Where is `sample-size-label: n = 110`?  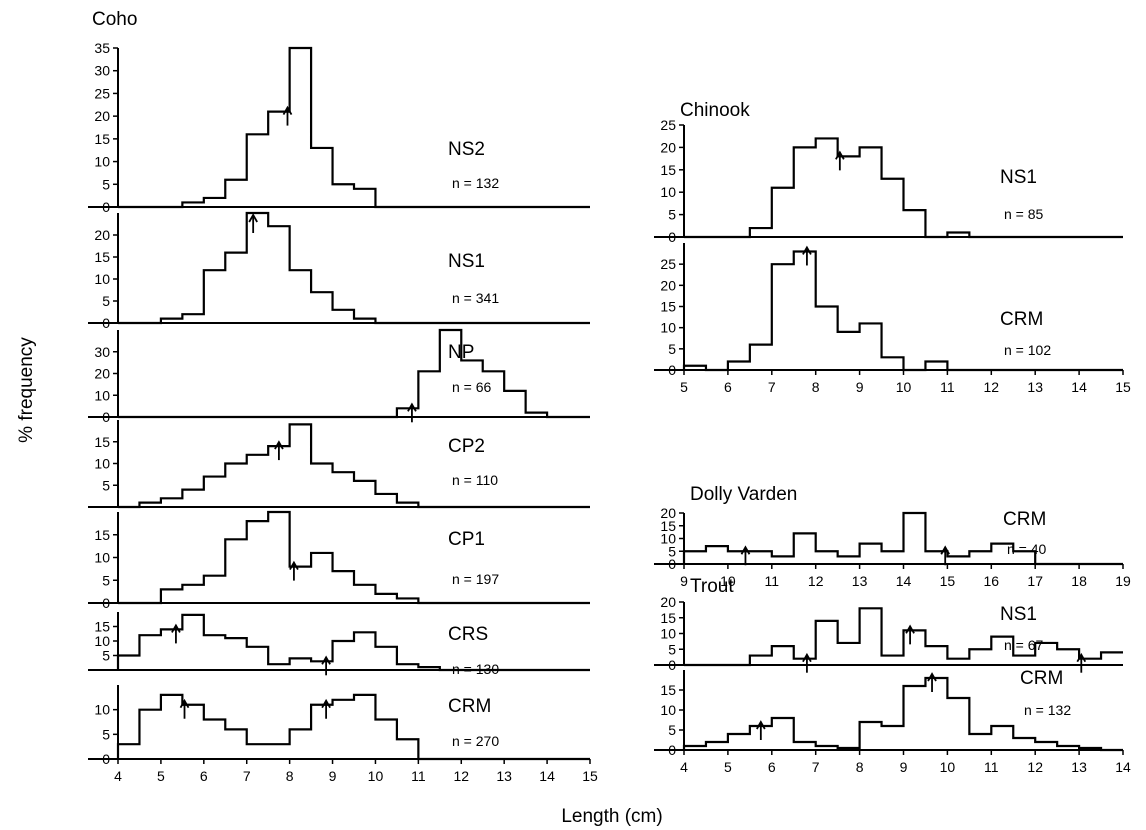
sample-size-label: n = 110 is located at coordinates (475, 480).